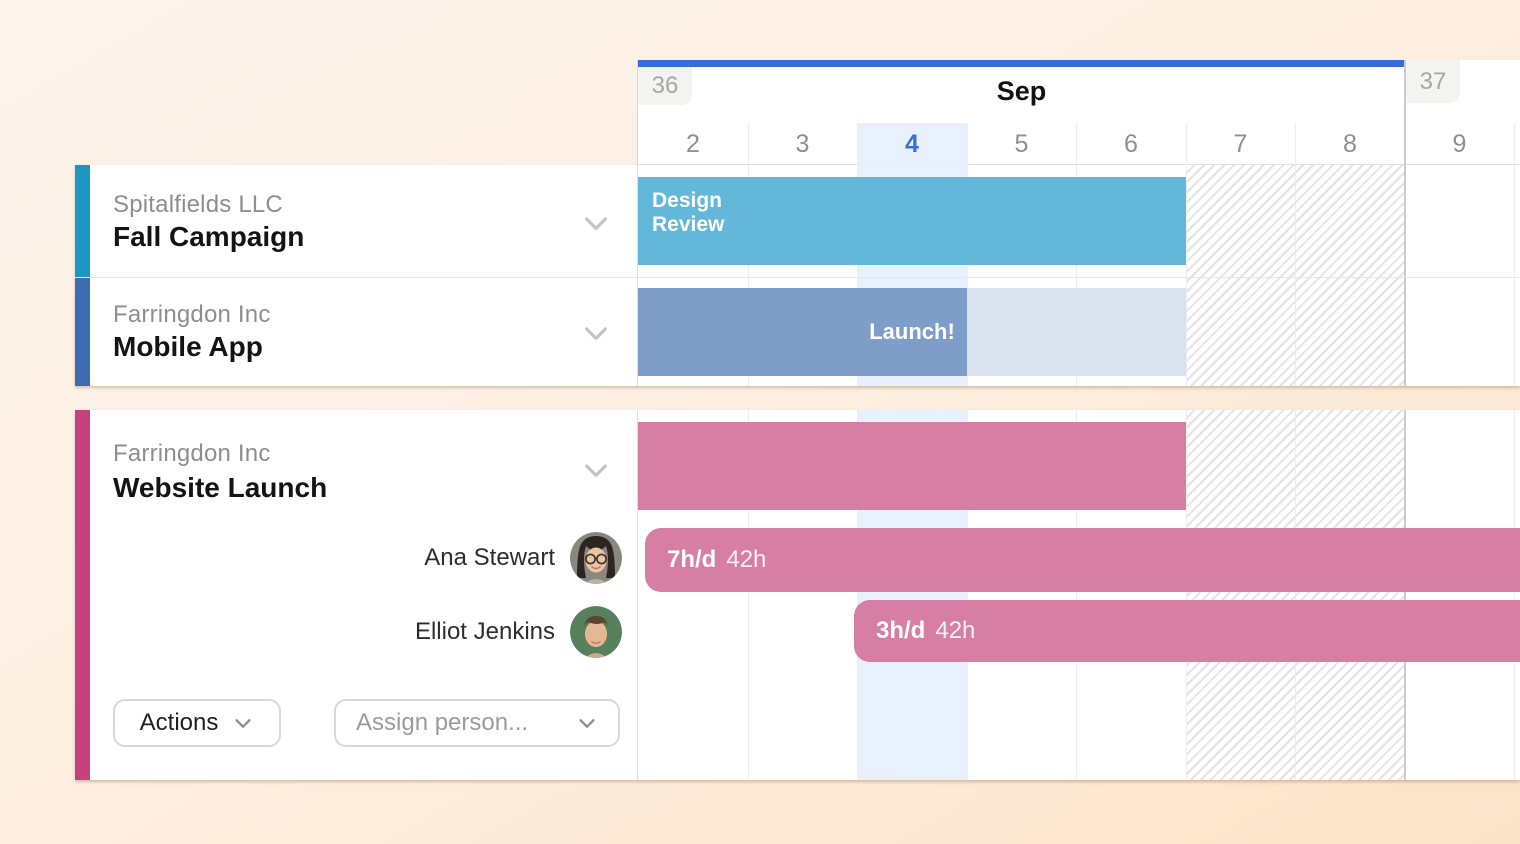  Describe the element at coordinates (693, 143) in the screenshot. I see `day-header-2: 2` at that location.